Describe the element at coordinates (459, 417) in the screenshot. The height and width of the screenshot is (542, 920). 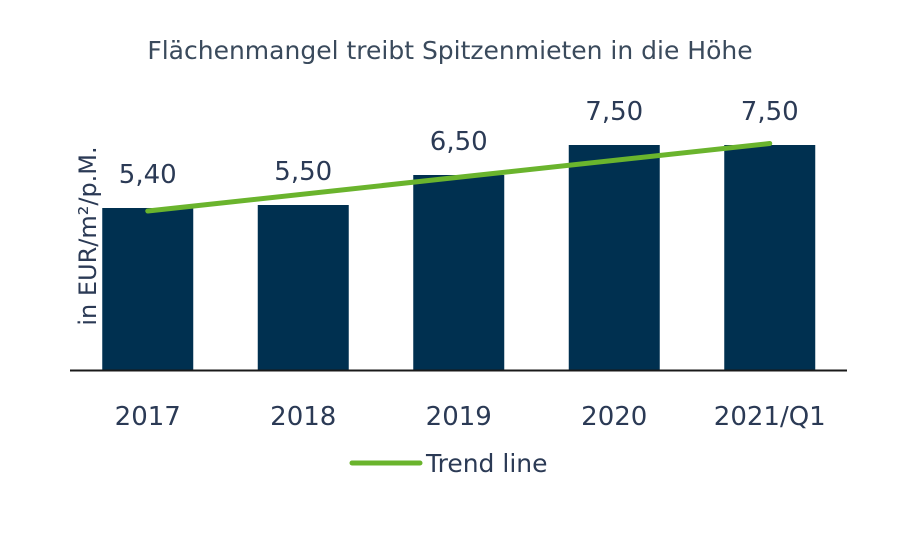
I see `category-label-2019: 2019` at that location.